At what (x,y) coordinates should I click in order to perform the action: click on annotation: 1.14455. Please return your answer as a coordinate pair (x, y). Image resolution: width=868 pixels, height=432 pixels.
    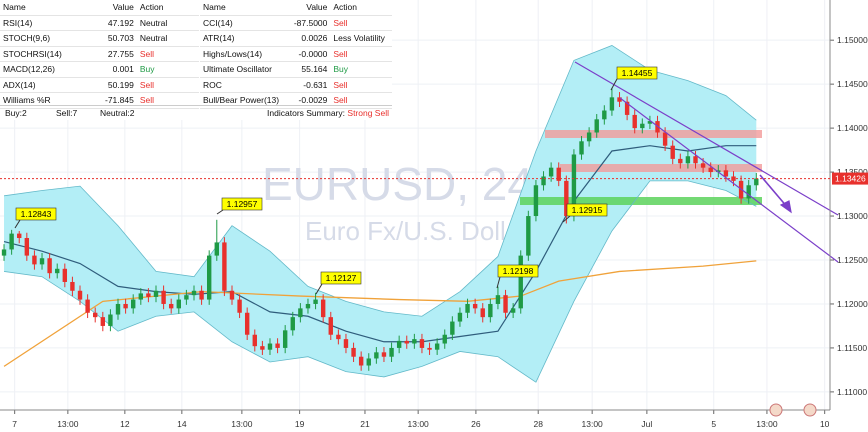
    Looking at the image, I should click on (637, 73).